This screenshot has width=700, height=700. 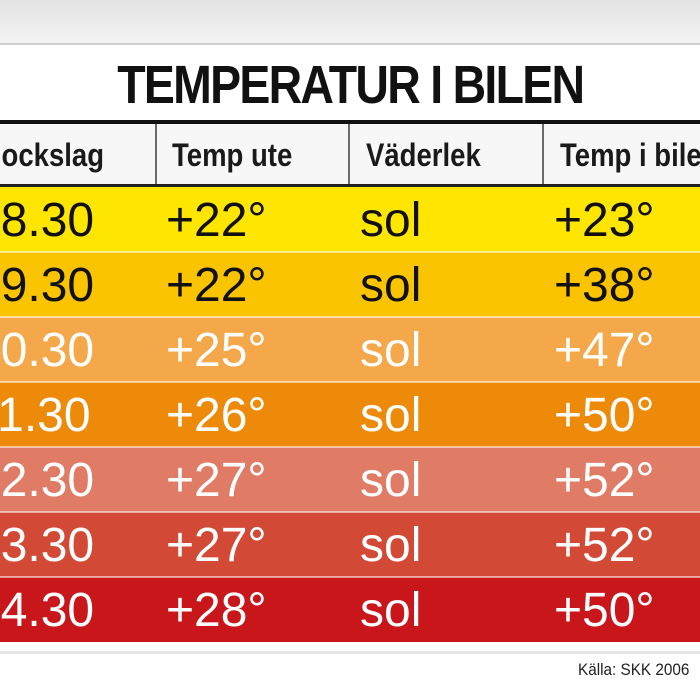 I want to click on header-rule, so click(x=350, y=185).